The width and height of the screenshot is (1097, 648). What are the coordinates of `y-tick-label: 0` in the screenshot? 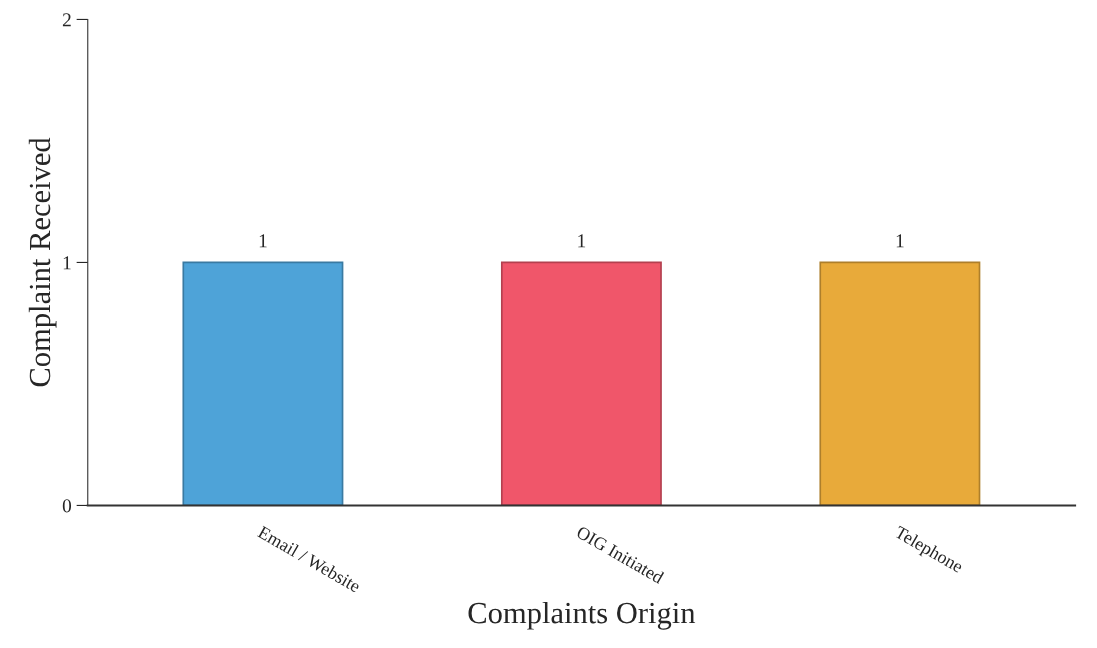 It's located at (67, 506).